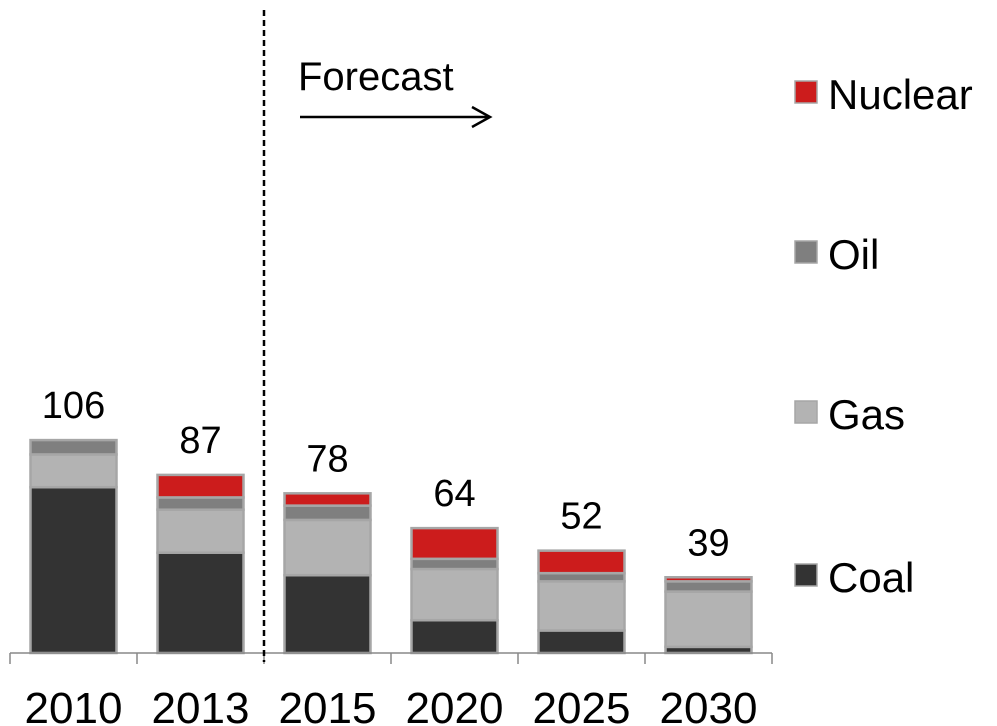  Describe the element at coordinates (866, 414) in the screenshot. I see `legend-label-gas: Gas` at that location.